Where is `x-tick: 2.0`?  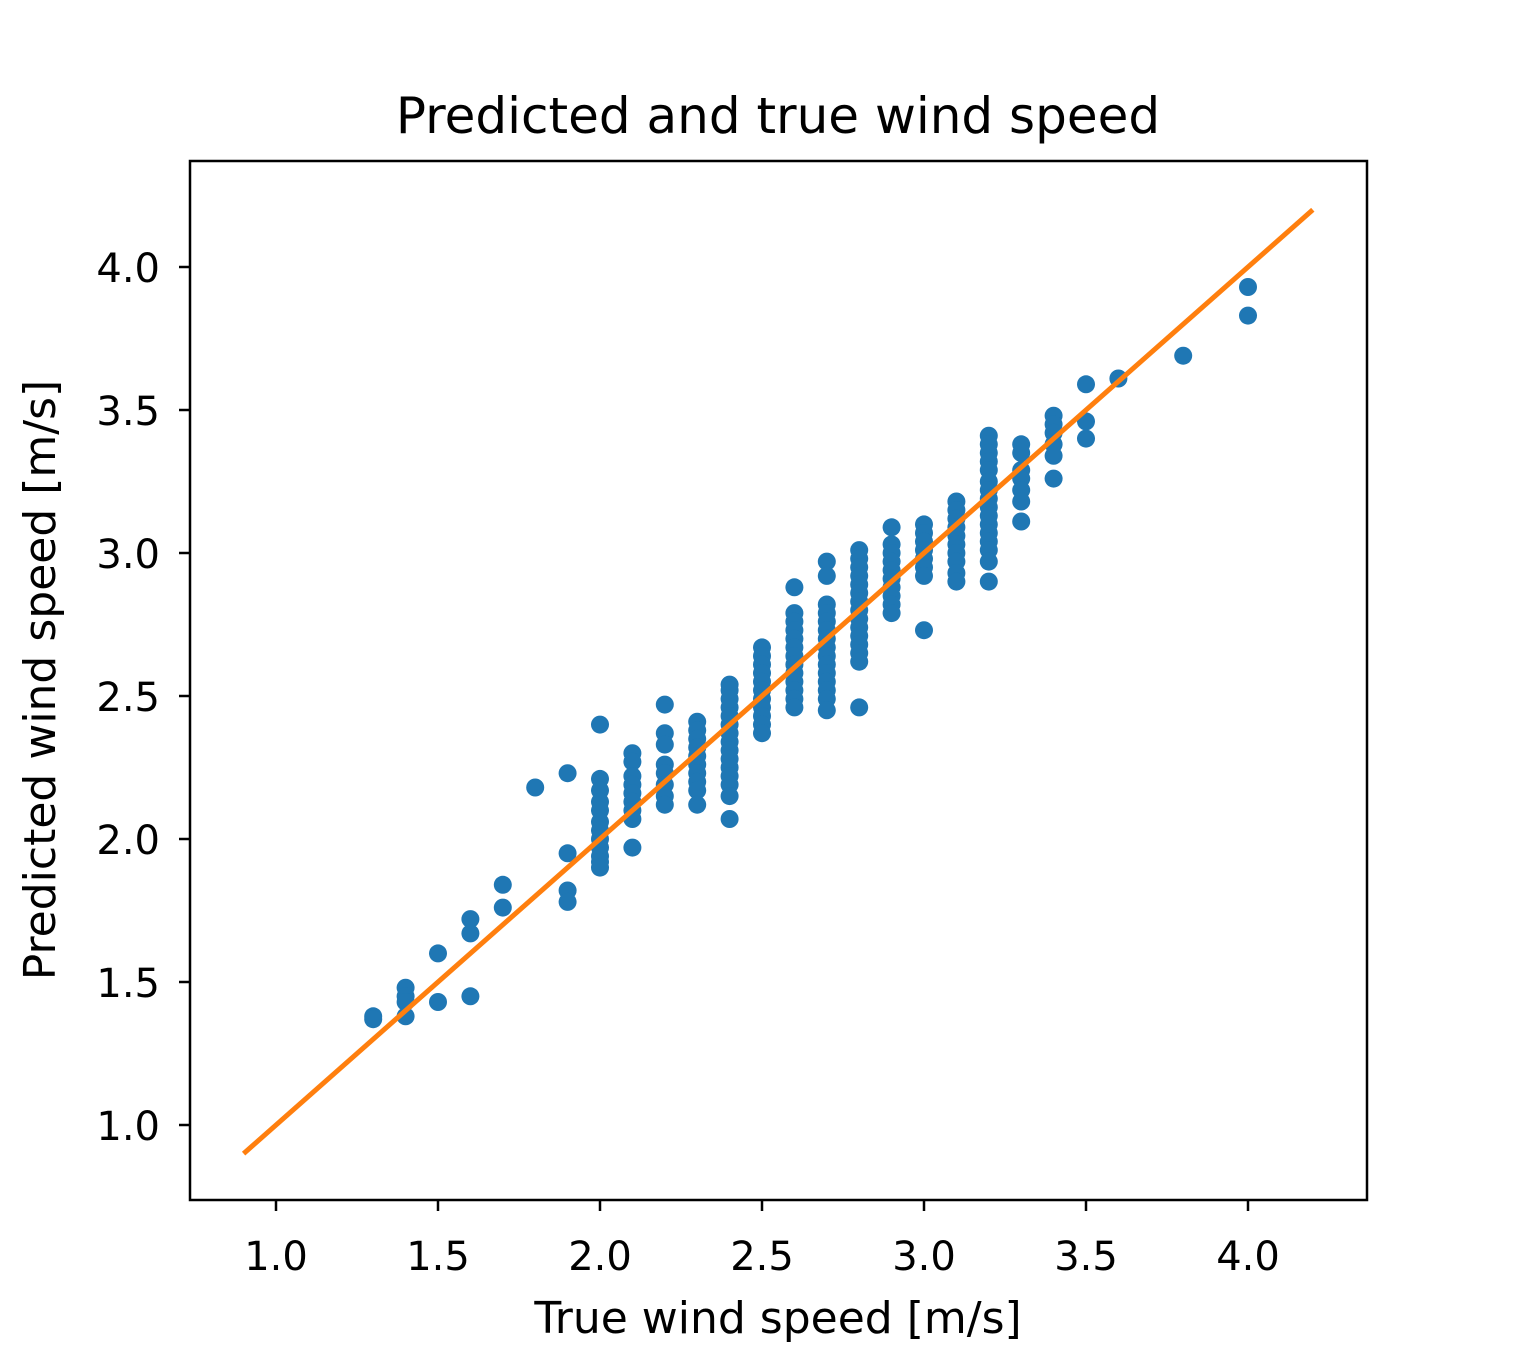 x-tick: 2.0 is located at coordinates (600, 1240).